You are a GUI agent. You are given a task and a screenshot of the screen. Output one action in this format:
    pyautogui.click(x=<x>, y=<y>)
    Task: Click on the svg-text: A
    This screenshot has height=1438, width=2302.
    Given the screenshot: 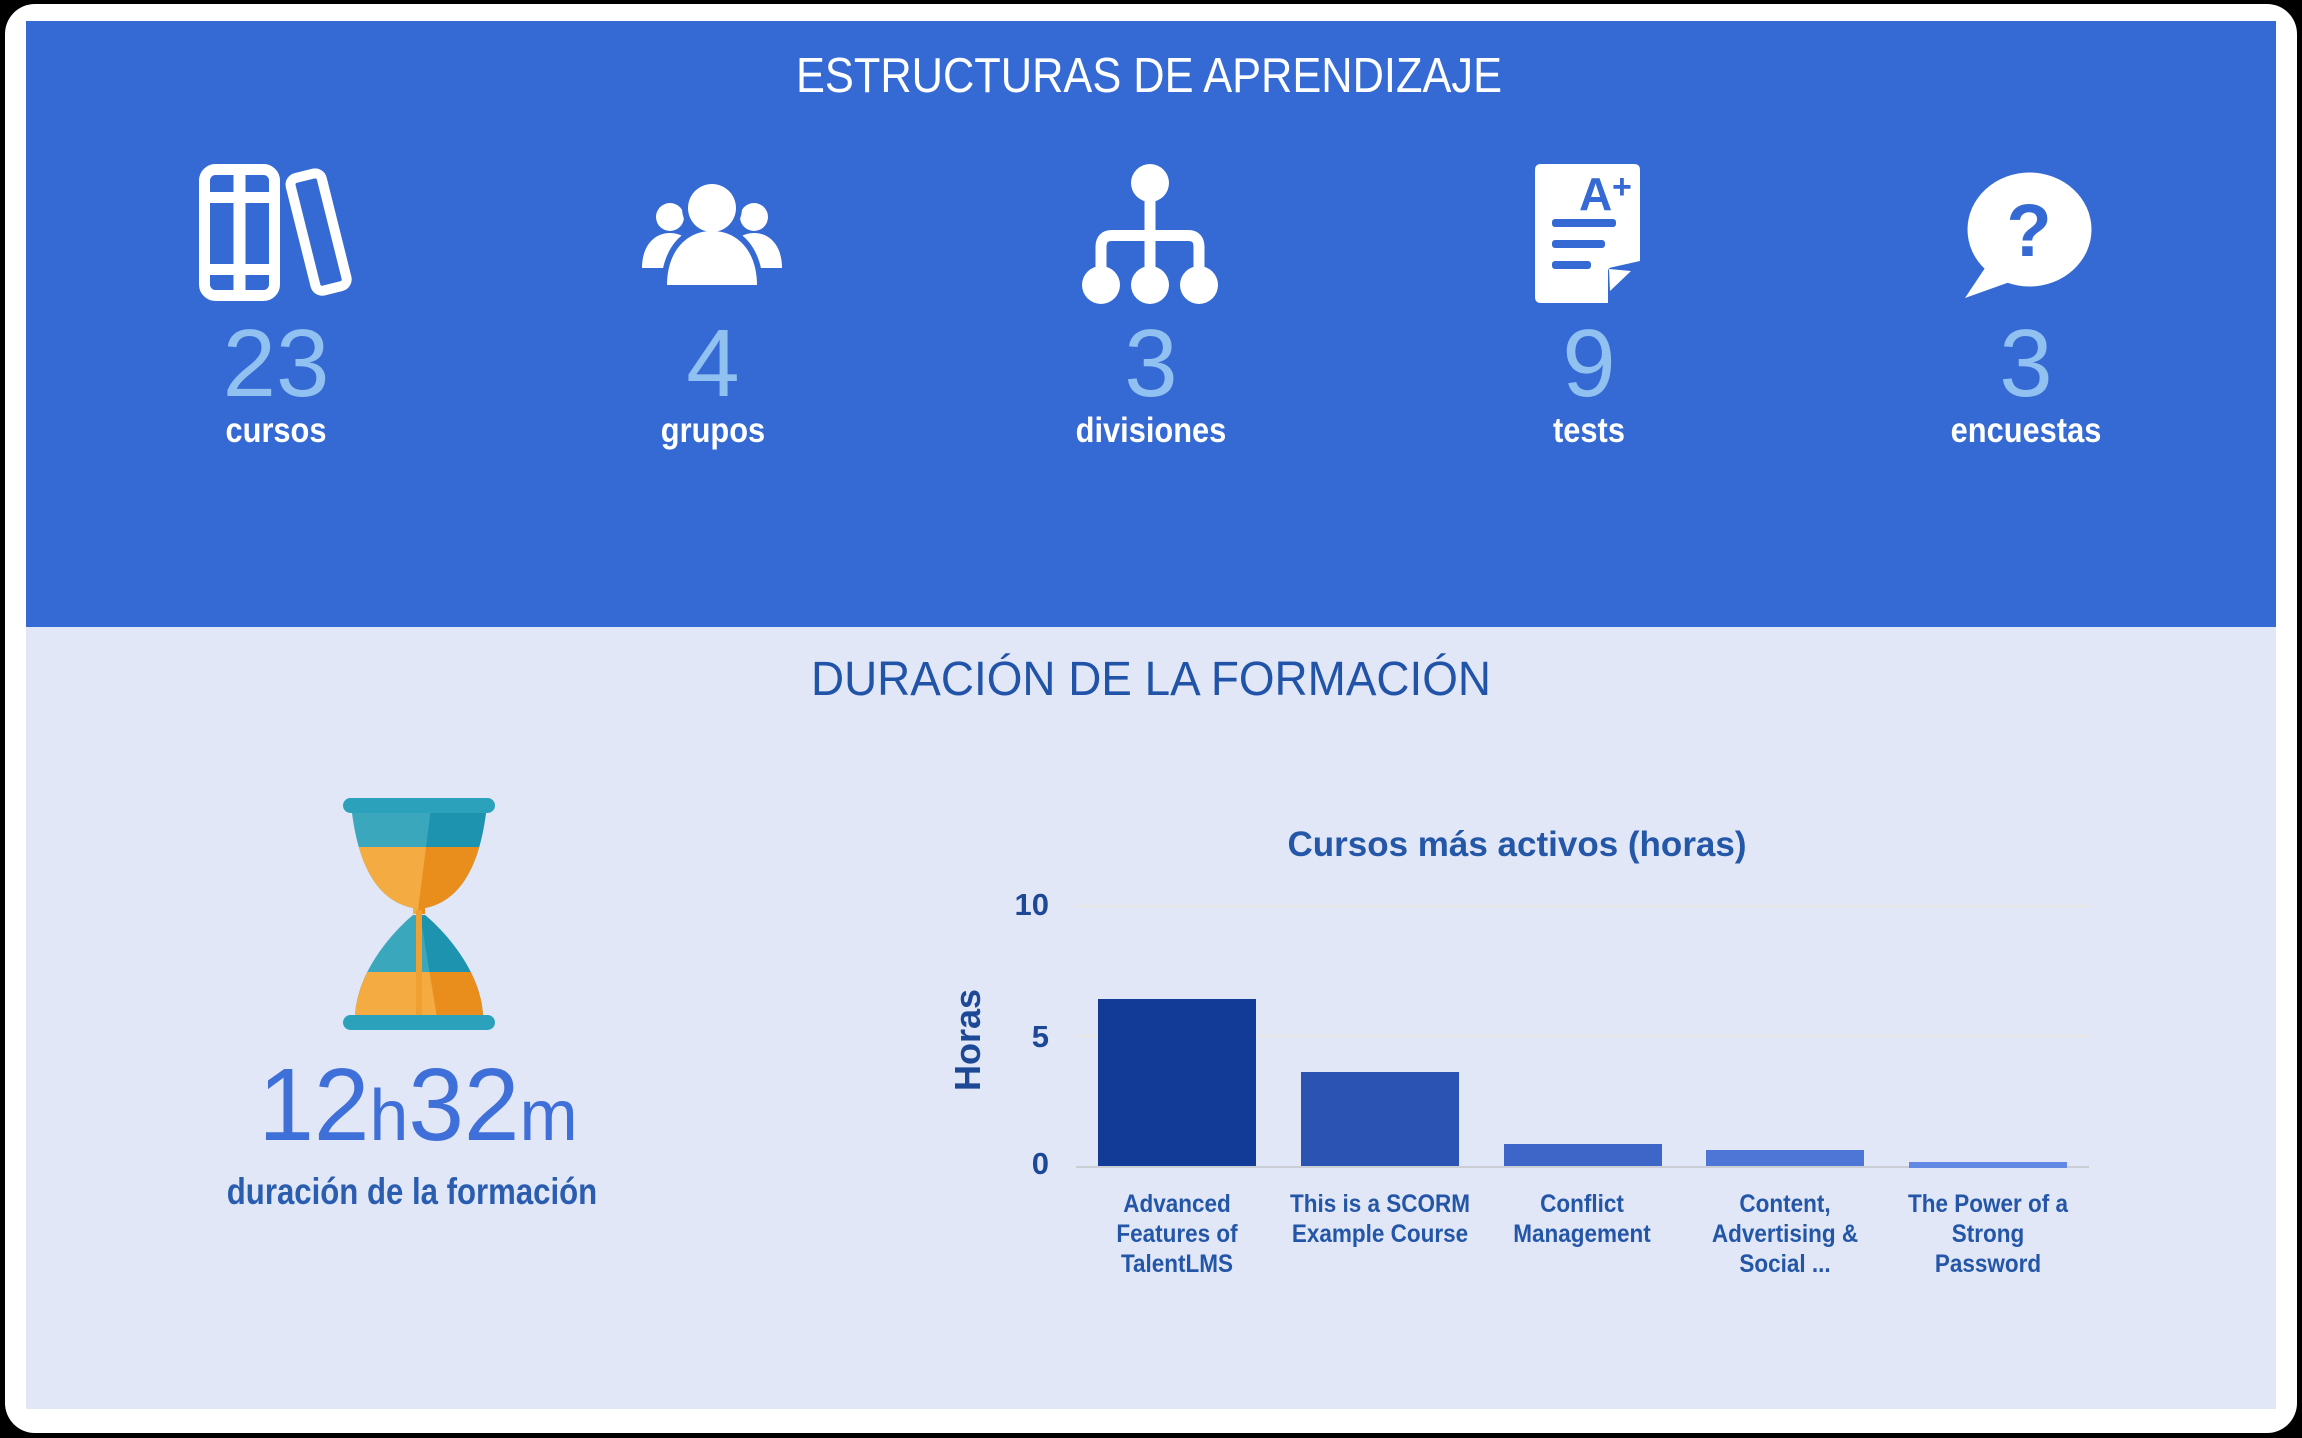 What is the action you would take?
    pyautogui.click(x=1595, y=194)
    